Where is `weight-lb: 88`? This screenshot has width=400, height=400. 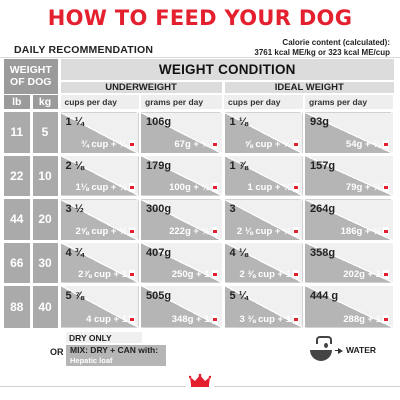
weight-lb: 88 is located at coordinates (18, 305).